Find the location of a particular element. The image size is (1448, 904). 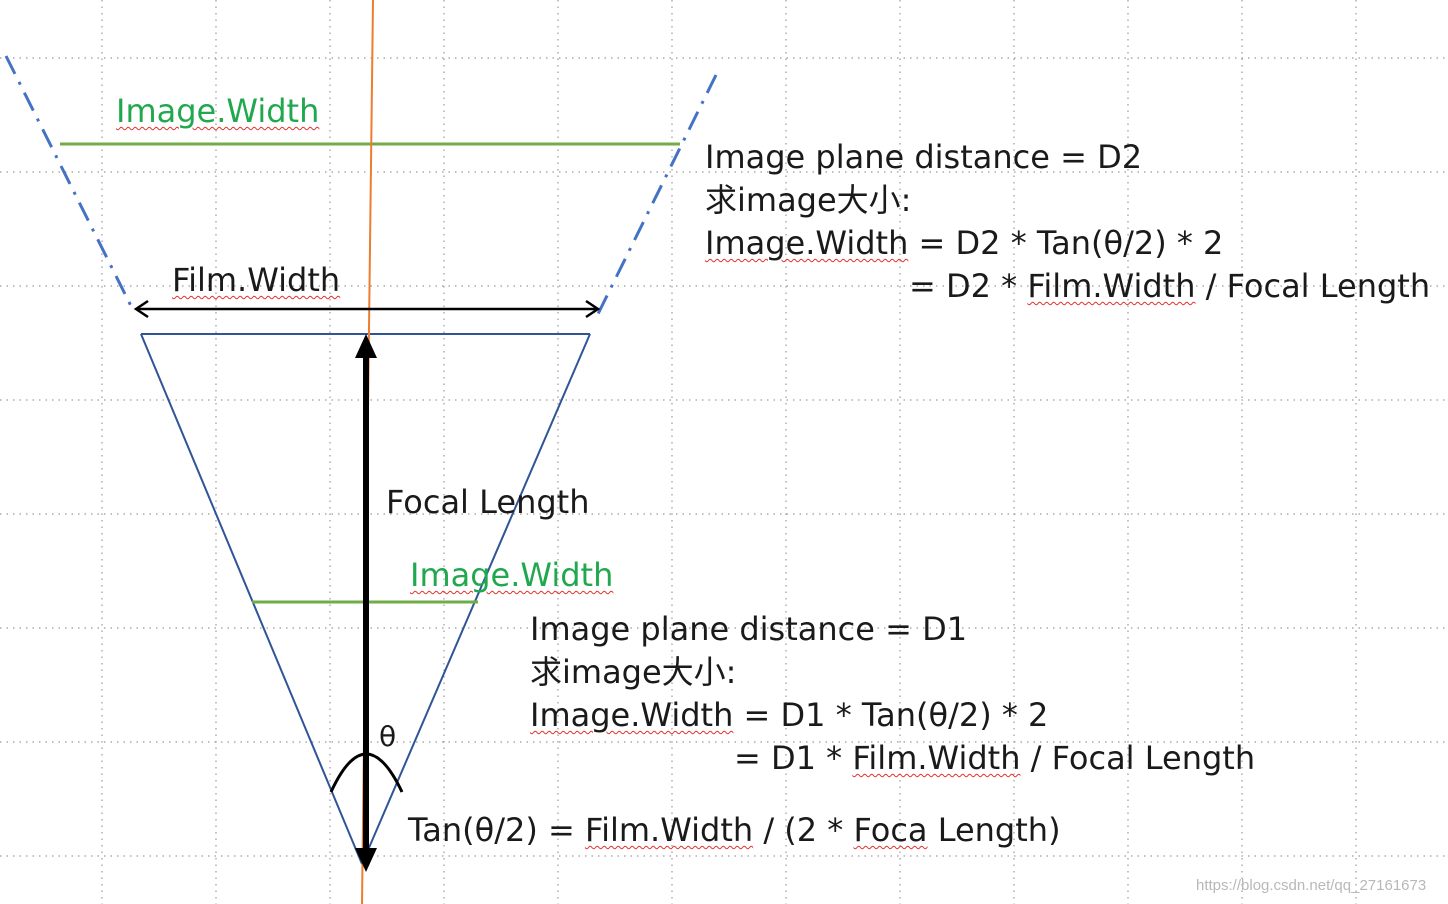

film-width-label: Film.Width is located at coordinates (256, 280).